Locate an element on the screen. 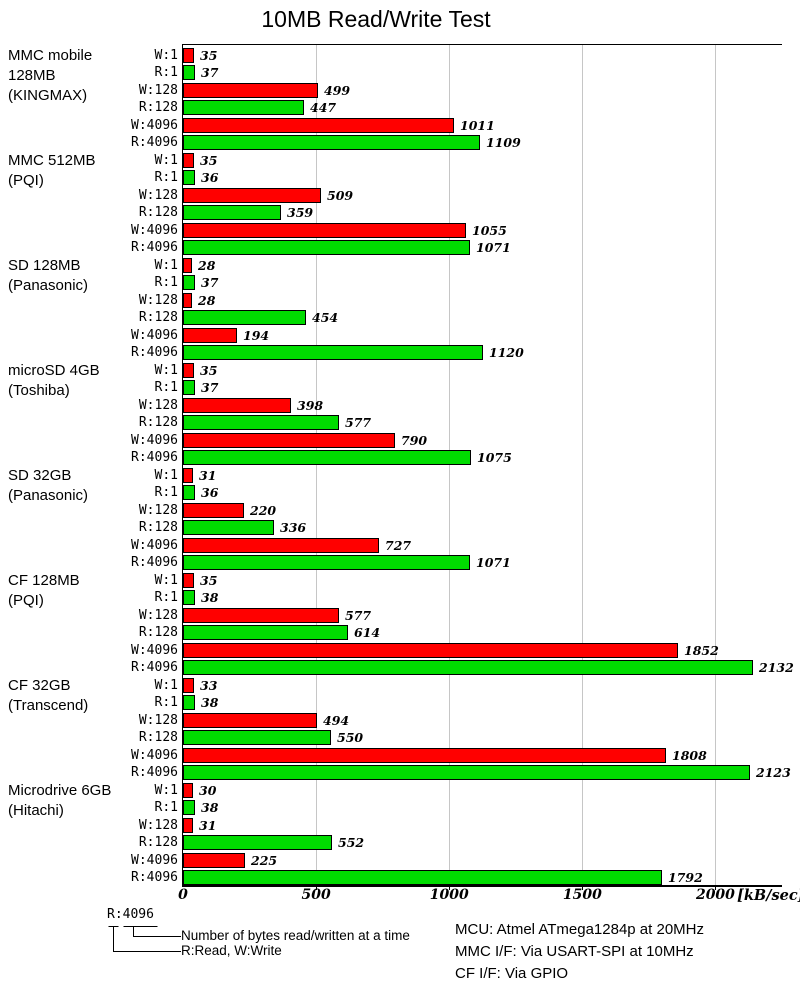 The height and width of the screenshot is (1003, 800). group-label: SD 128MB (Panasonic) is located at coordinates (48, 275).